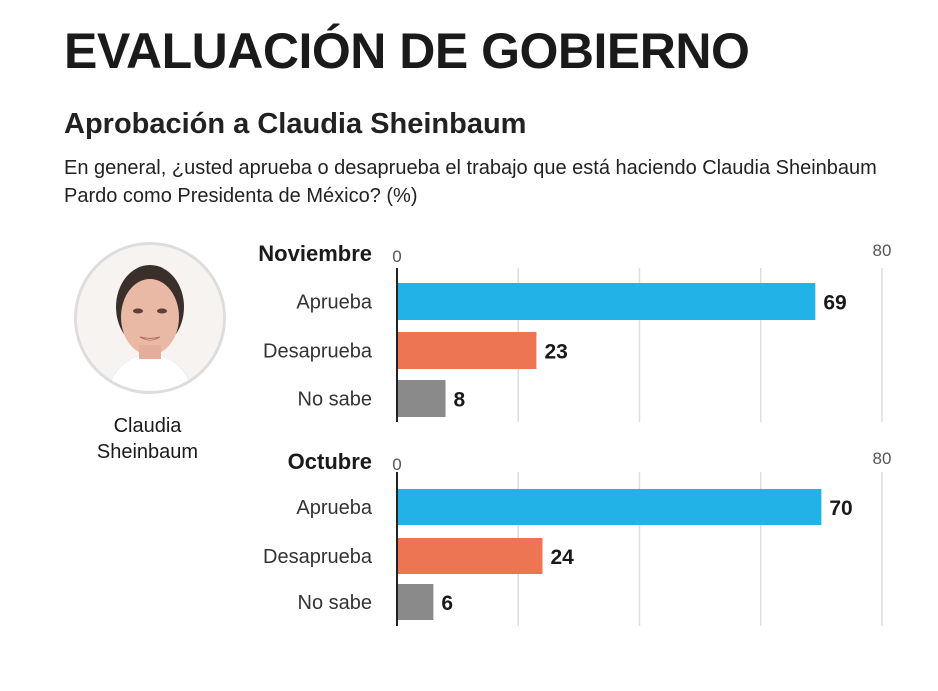 Image resolution: width=938 pixels, height=691 pixels. Describe the element at coordinates (407, 51) in the screenshot. I see `page-title: EVALUACIÓN DE GOBIERNO` at that location.